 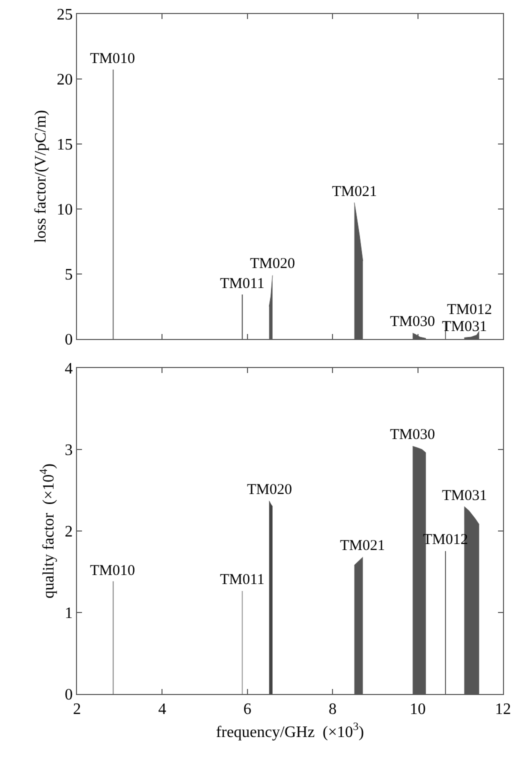 What do you see at coordinates (290, 731) in the screenshot?
I see `x-axis-title: frequency/GHz (×10$^{3}$)` at bounding box center [290, 731].